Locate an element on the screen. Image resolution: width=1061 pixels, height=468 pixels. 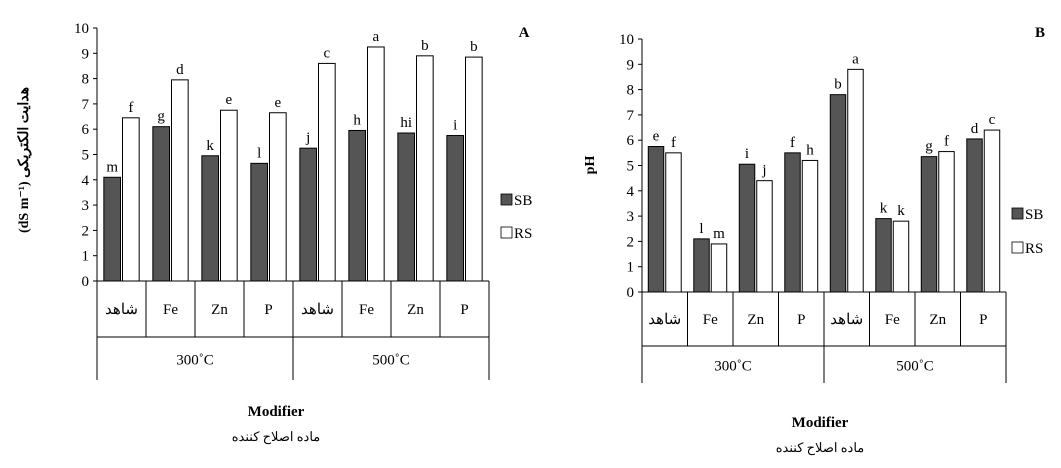
y-tick-label: 7 is located at coordinates (631, 116).